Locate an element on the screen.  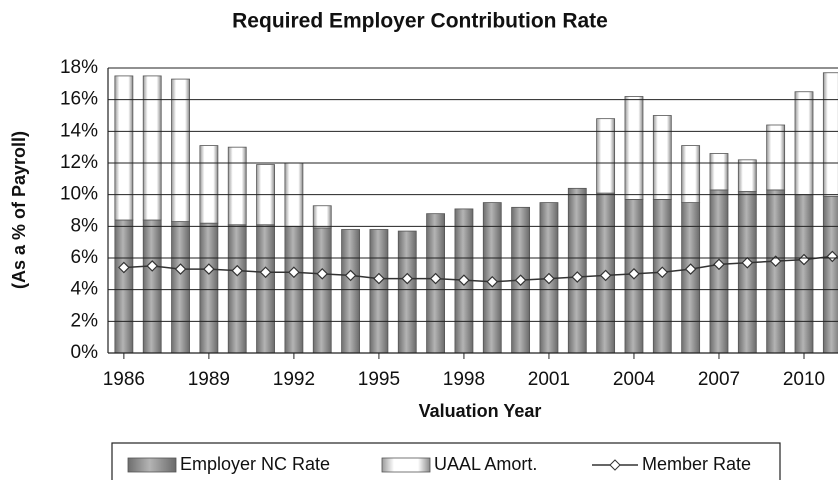
y-tick-label: 8% is located at coordinates (85, 225).